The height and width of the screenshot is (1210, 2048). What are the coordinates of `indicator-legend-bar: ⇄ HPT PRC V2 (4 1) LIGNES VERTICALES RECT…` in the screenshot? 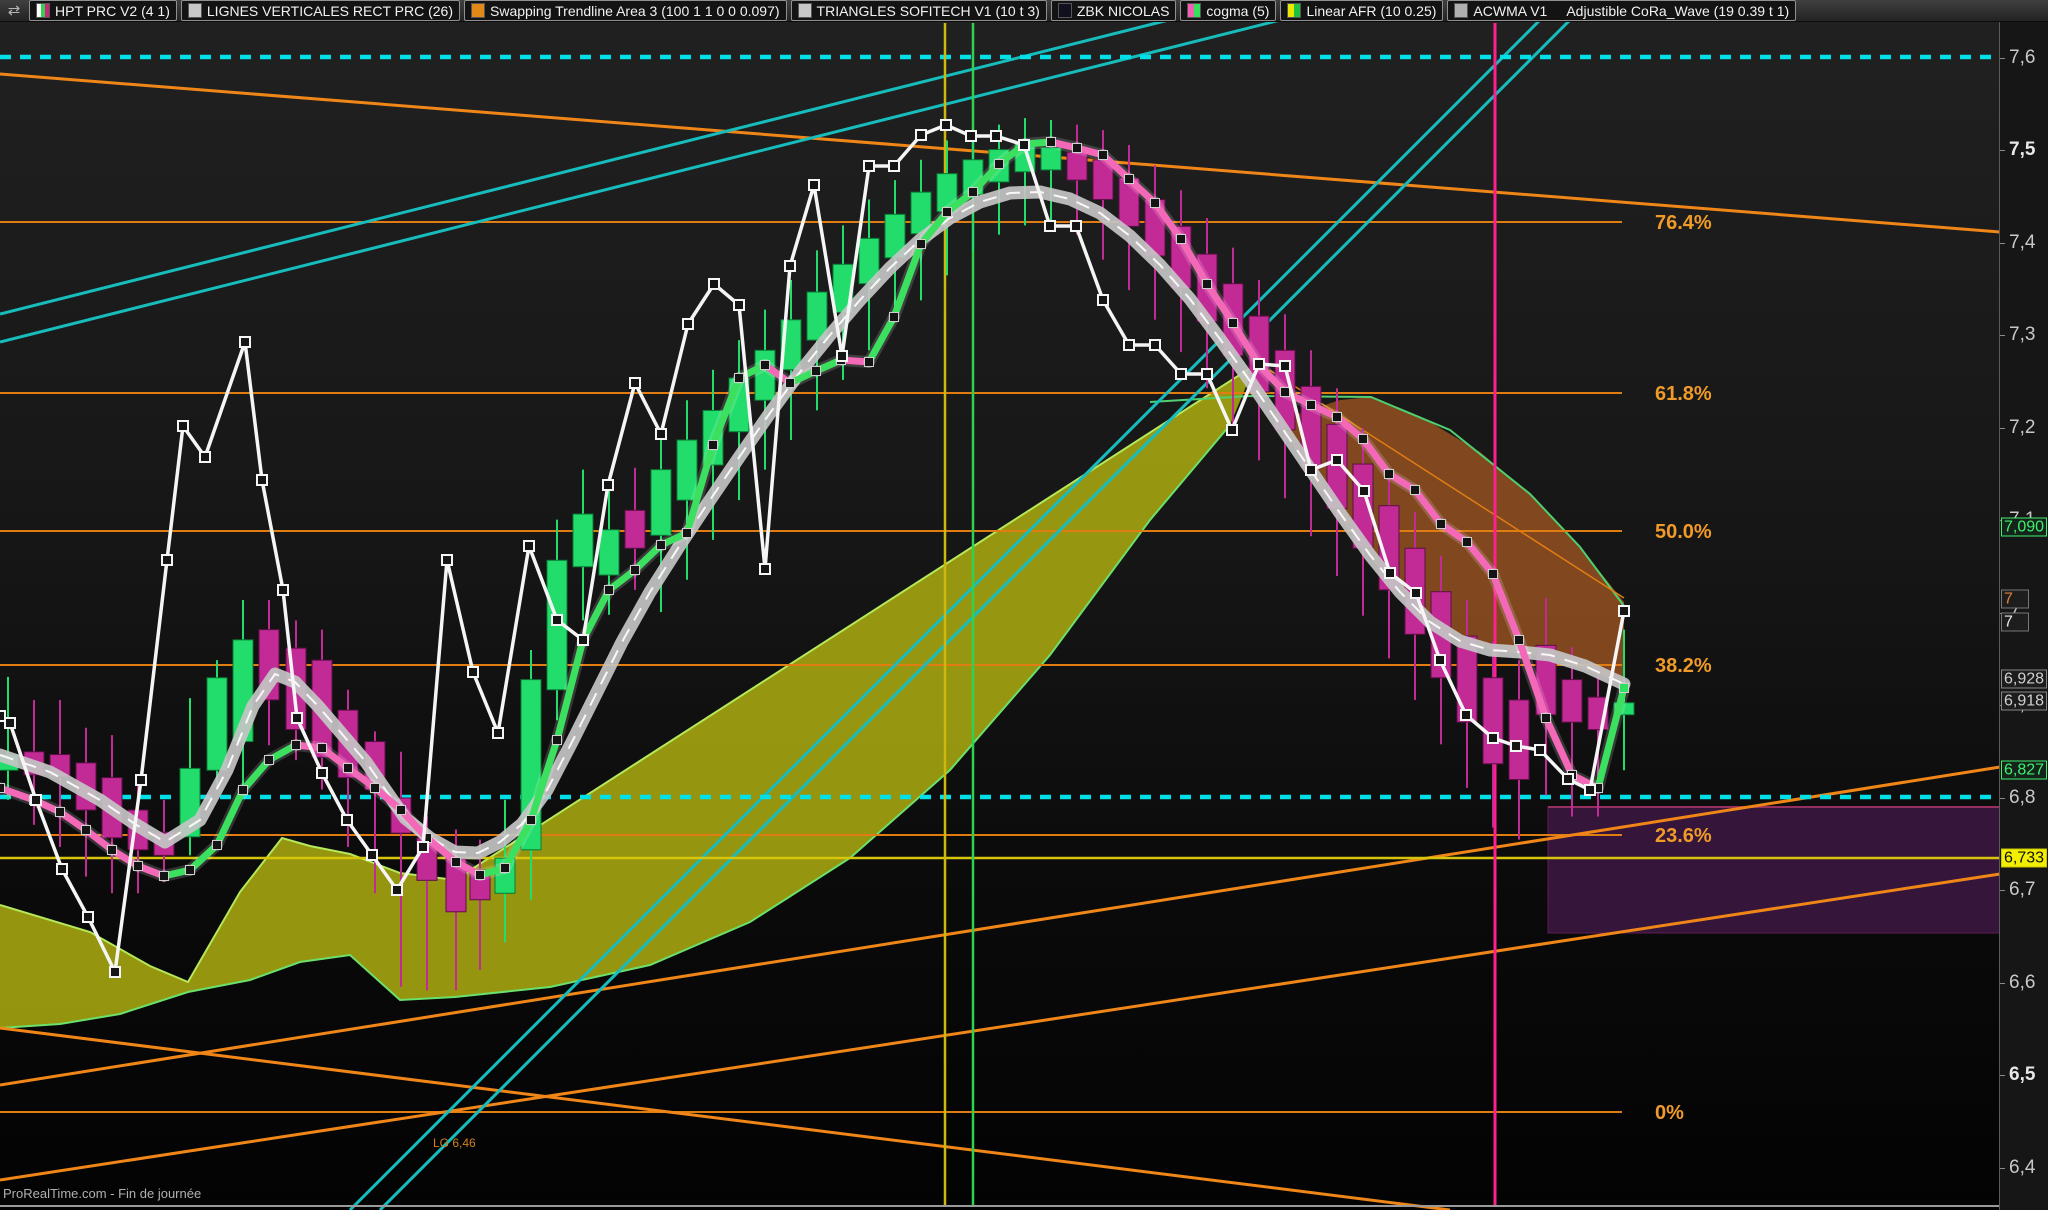 It's located at (1024, 11).